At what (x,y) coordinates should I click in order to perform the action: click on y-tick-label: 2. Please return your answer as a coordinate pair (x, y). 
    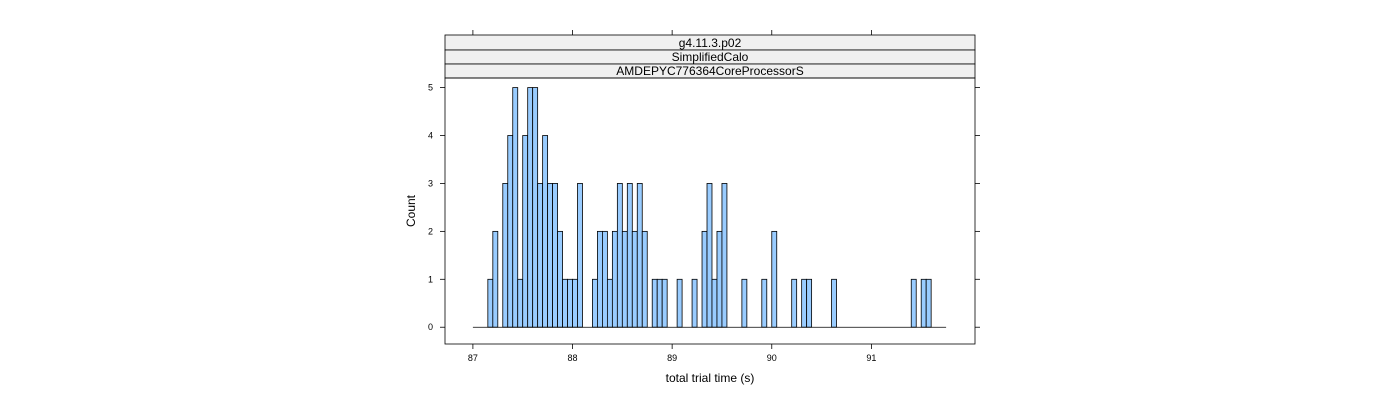
    Looking at the image, I should click on (430, 231).